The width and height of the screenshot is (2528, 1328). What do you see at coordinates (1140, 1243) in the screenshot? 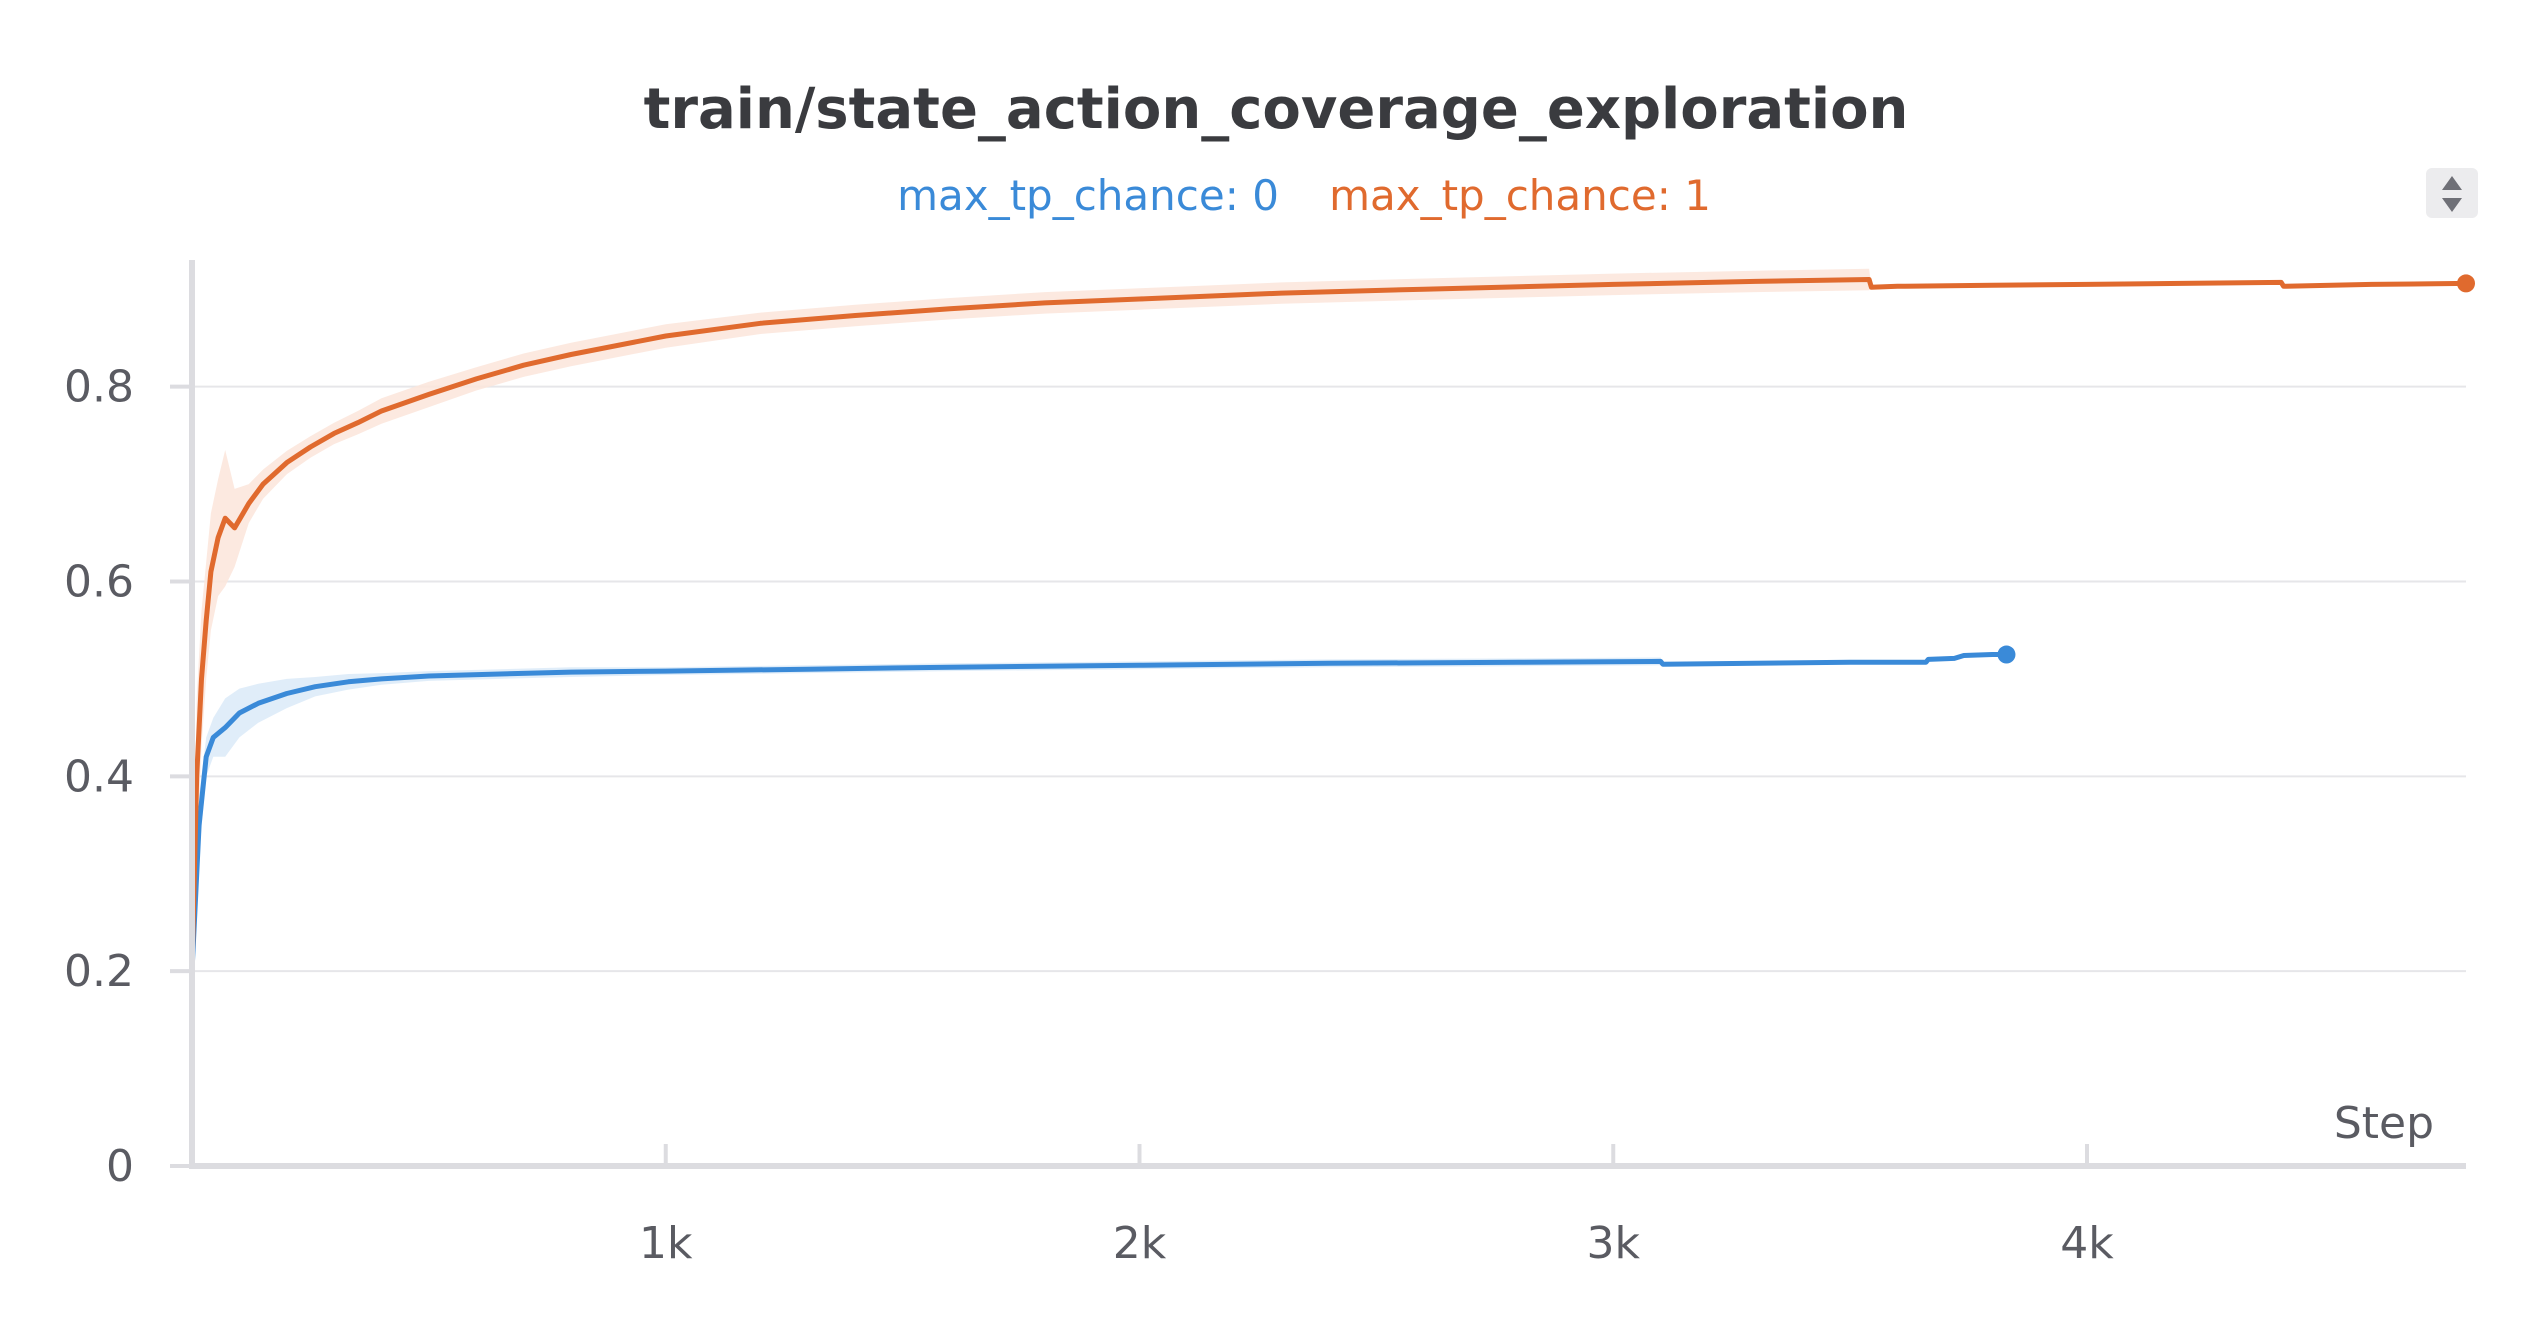
I see `x-tick-label-1: 2k` at bounding box center [1140, 1243].